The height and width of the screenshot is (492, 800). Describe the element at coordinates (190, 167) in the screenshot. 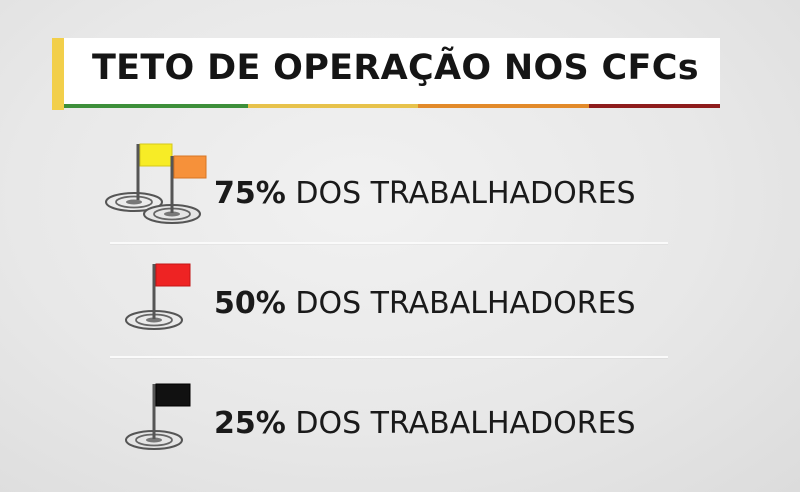

I see `orange-flag-icon` at that location.